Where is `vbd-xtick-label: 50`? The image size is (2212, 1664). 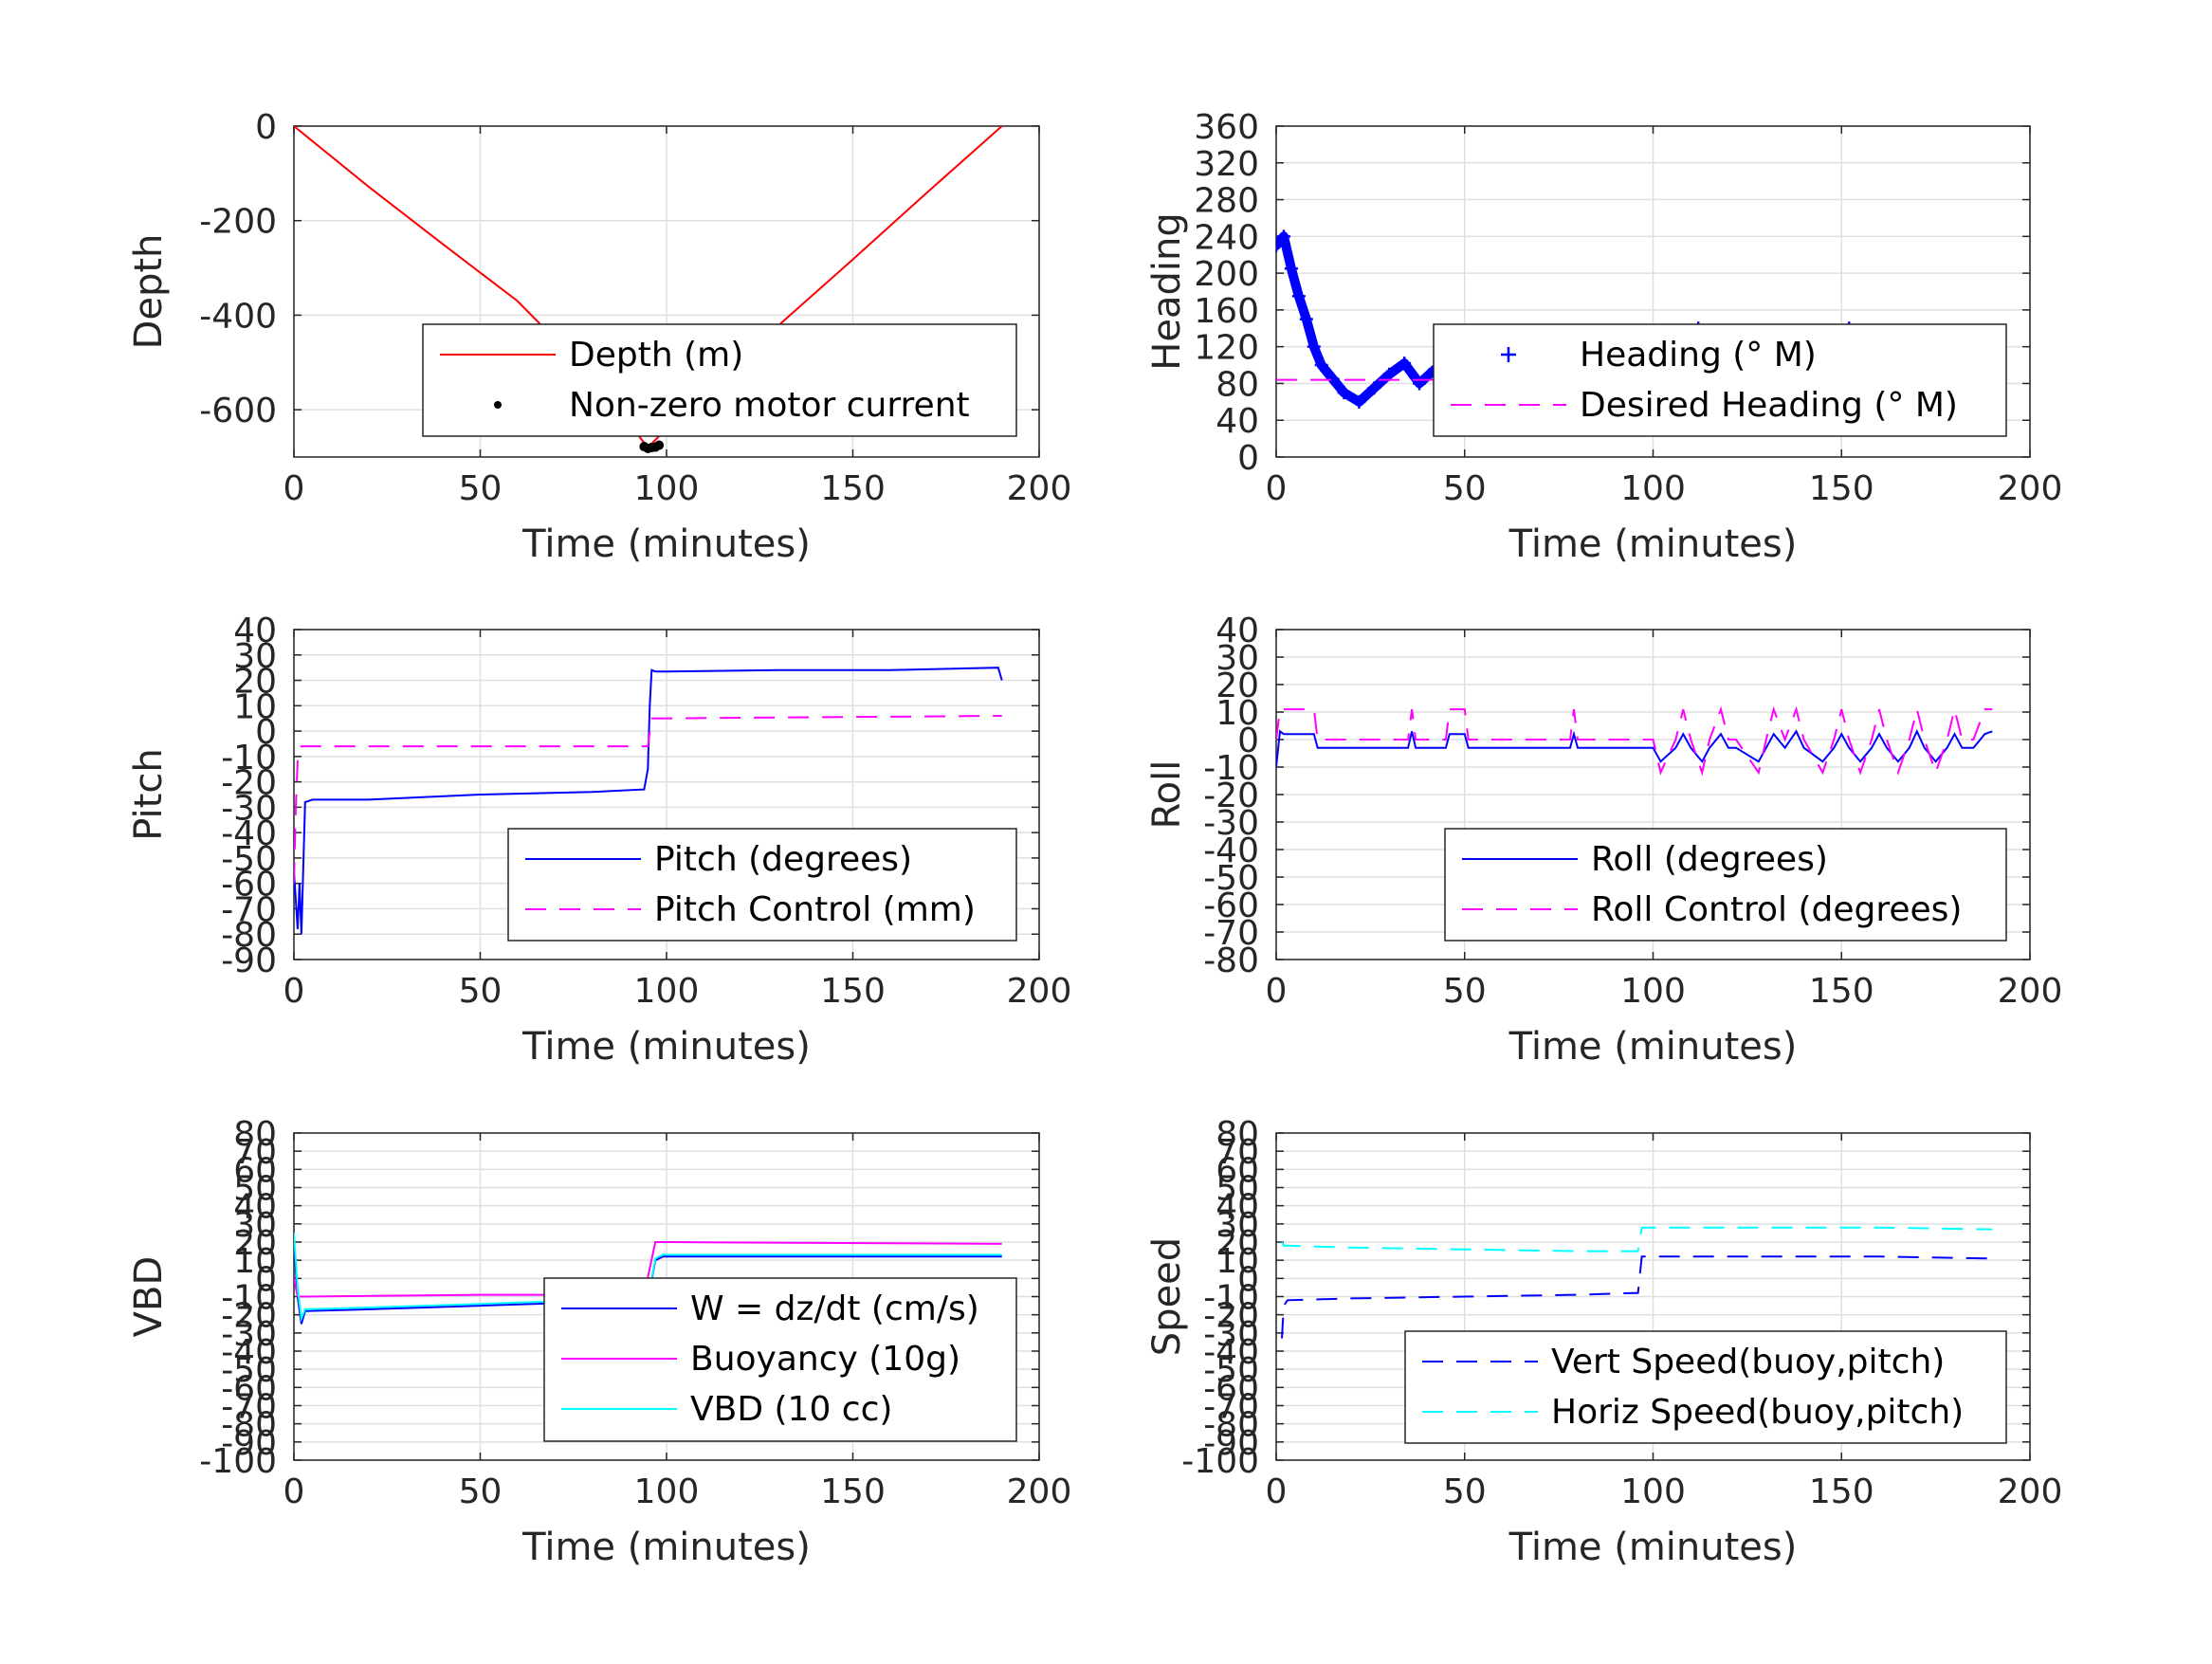
vbd-xtick-label: 50 is located at coordinates (481, 1491).